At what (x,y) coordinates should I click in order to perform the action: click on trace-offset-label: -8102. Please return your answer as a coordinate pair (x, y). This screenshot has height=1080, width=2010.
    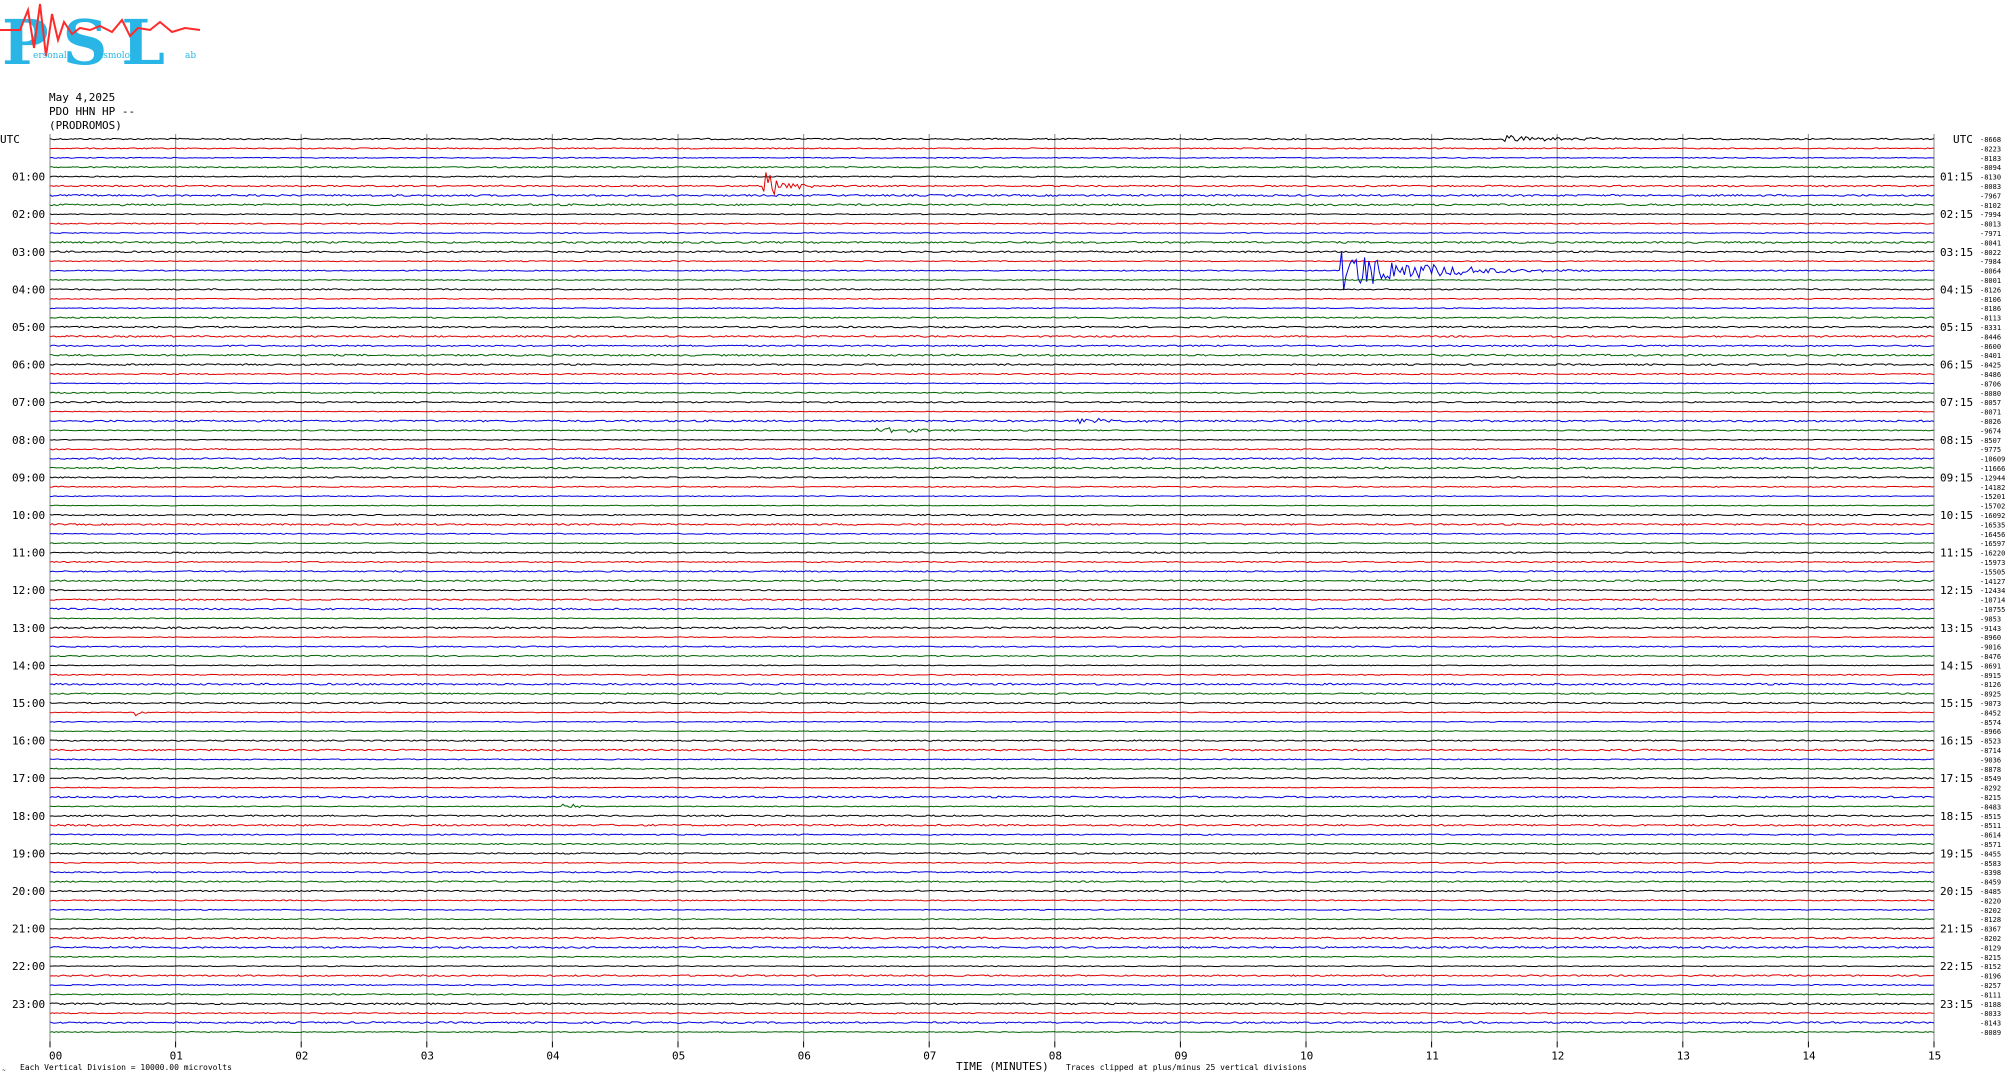
    Looking at the image, I should click on (1990, 206).